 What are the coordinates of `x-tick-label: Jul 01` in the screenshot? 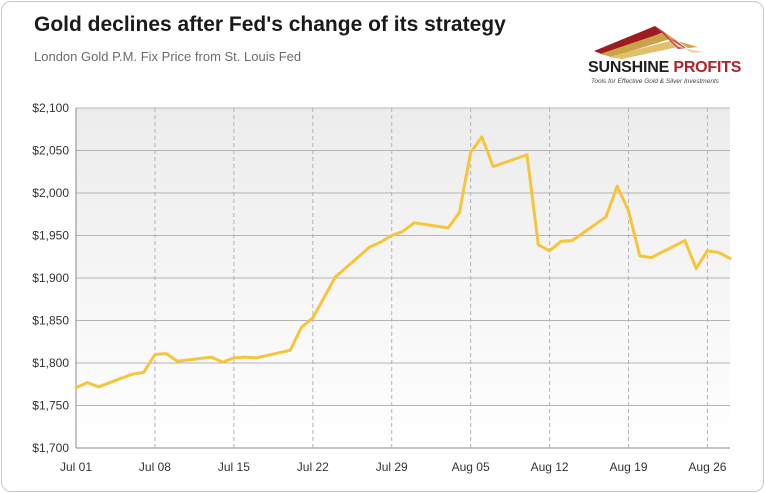 It's located at (76, 467).